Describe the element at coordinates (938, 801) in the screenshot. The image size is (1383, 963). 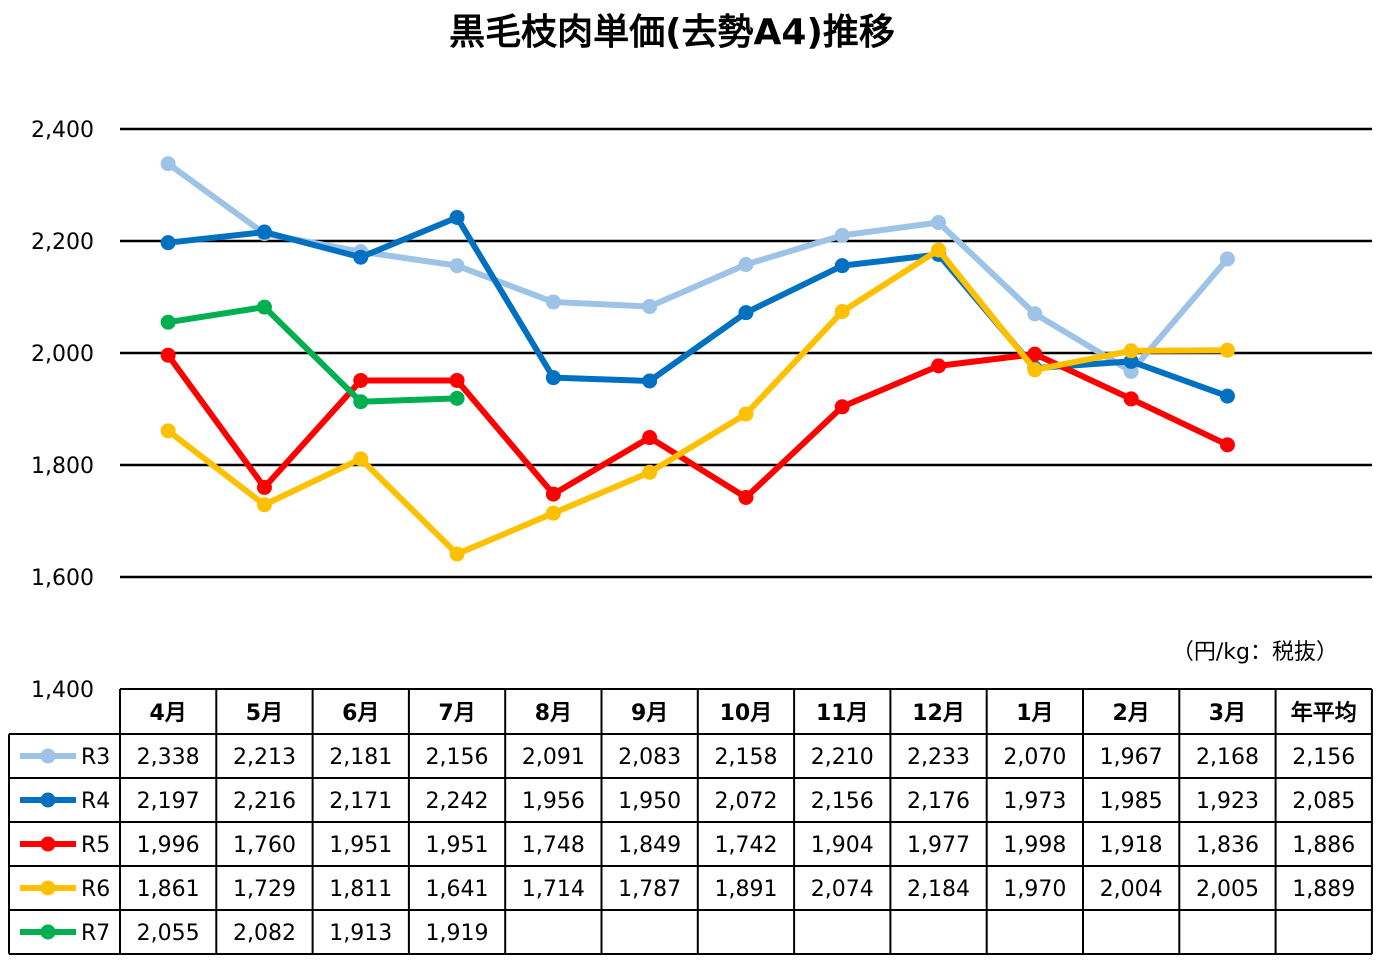
I see `table-cell: 2,176` at that location.